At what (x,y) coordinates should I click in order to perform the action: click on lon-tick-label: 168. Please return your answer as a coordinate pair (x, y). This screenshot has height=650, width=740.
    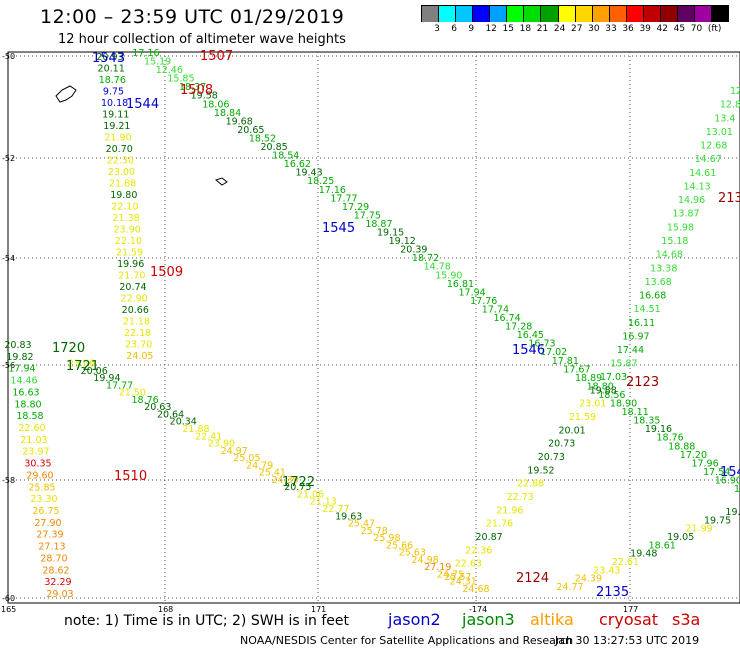
    Looking at the image, I should click on (165, 609).